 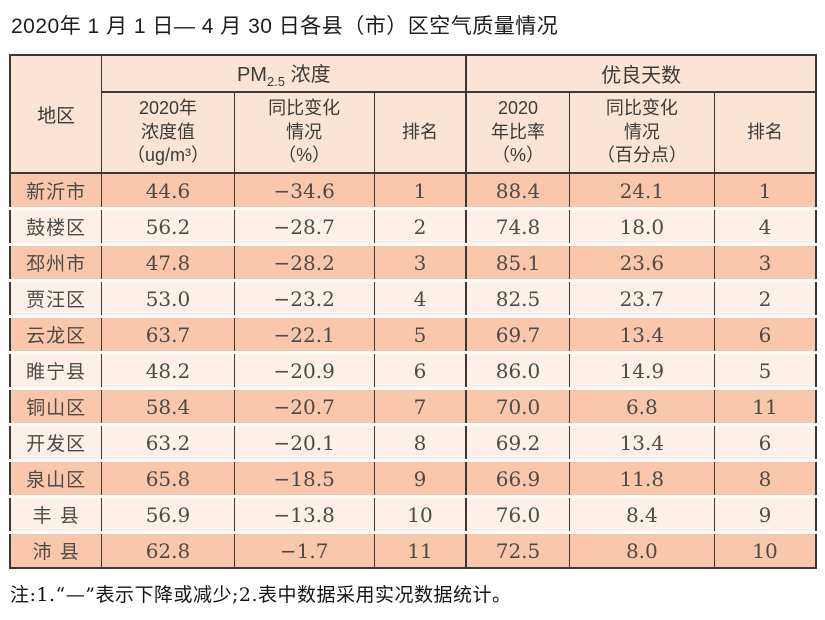 What do you see at coordinates (168, 334) in the screenshot?
I see `pm25-value-cell: 63.7` at bounding box center [168, 334].